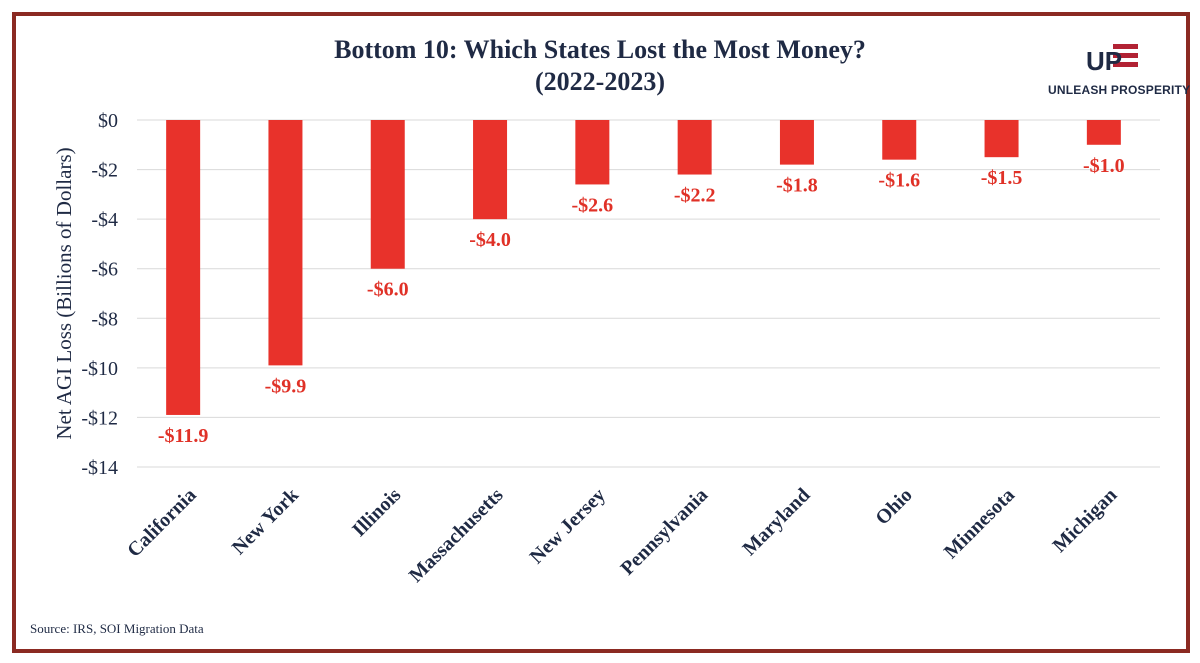 Image resolution: width=1200 pixels, height=663 pixels. I want to click on x-tick-label: Ohio, so click(893, 506).